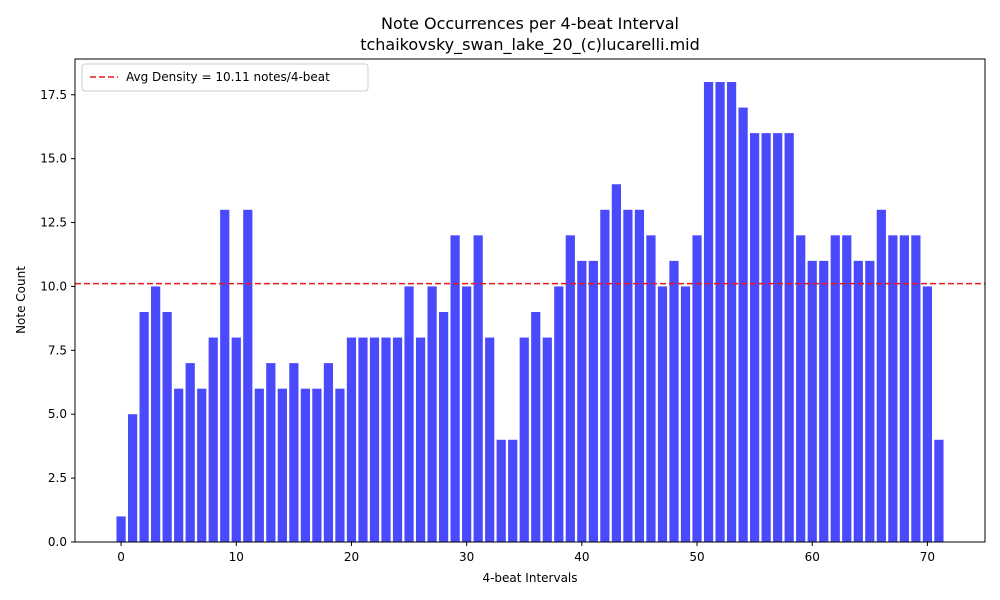  I want to click on y-tick-label: 7.5, so click(57, 350).